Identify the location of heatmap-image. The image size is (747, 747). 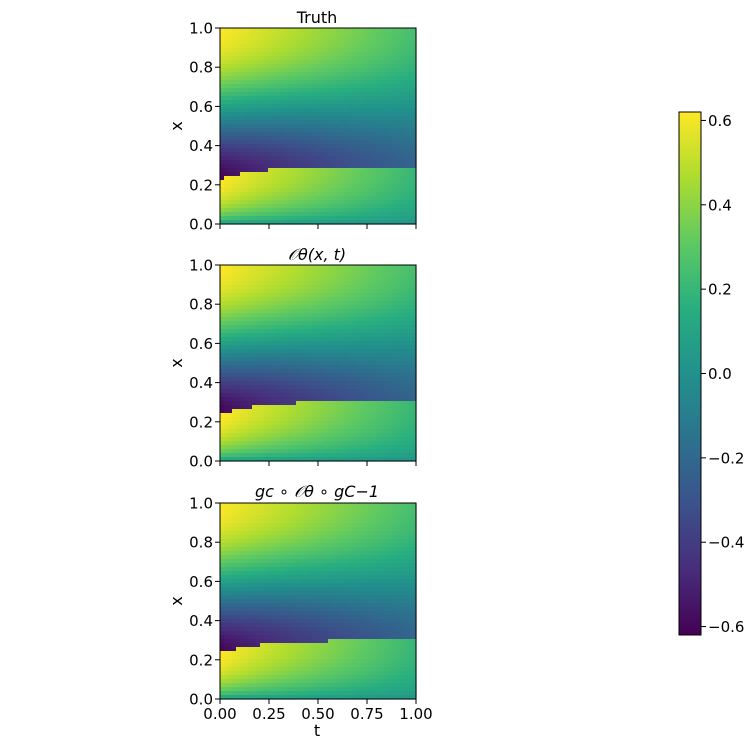
(318, 601).